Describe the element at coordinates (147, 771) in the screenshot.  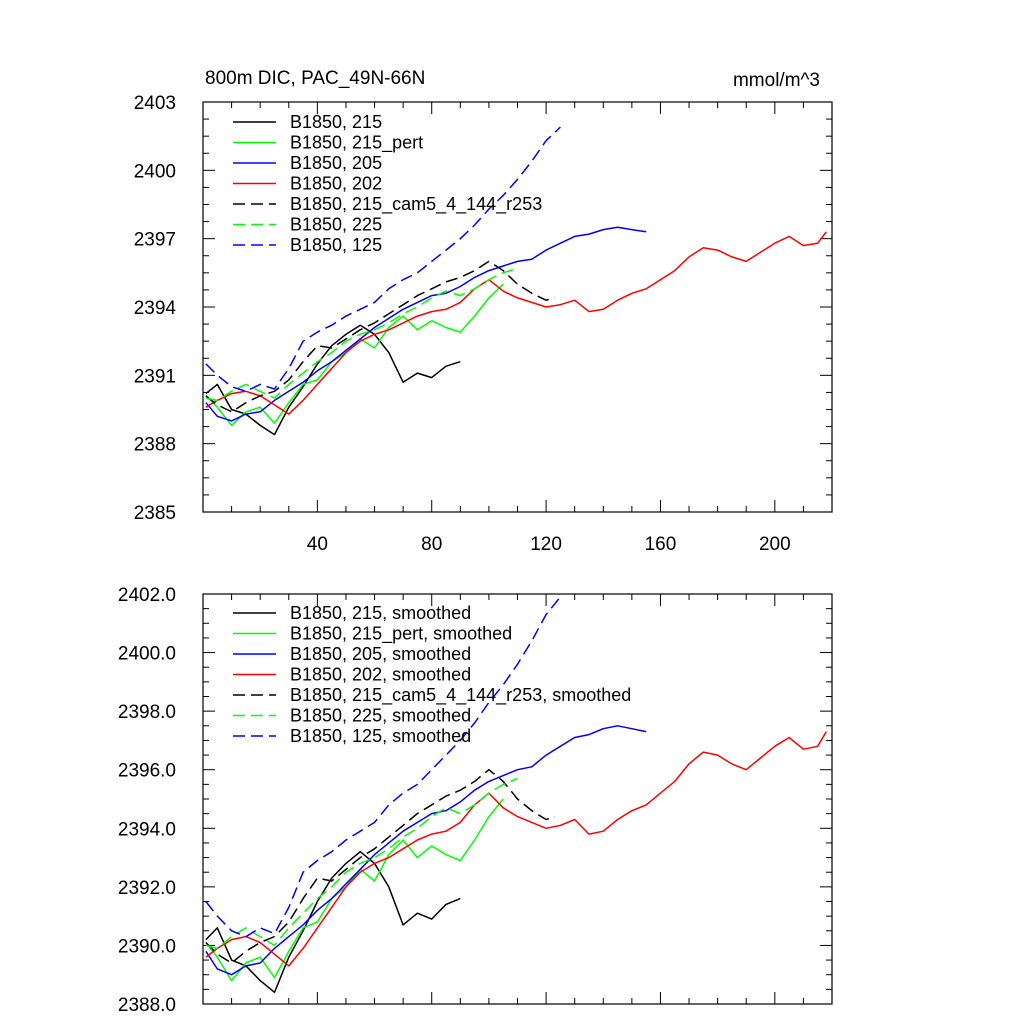
I see `y-tick-label: 2396.0` at that location.